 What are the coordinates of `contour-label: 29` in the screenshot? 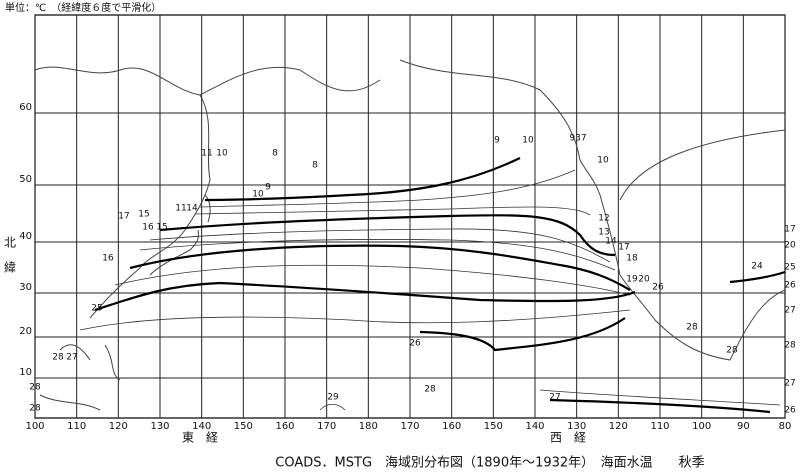 It's located at (333, 398).